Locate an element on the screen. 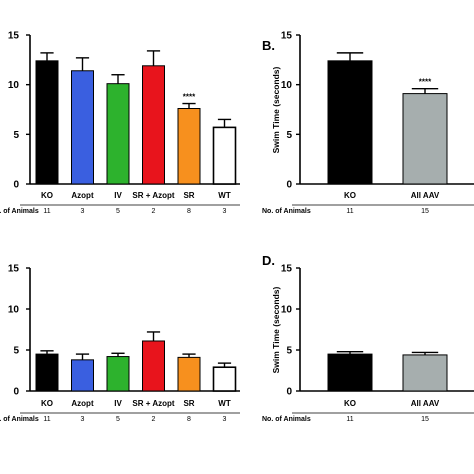 The height and width of the screenshot is (474, 474). panel-label: B. is located at coordinates (268, 45).